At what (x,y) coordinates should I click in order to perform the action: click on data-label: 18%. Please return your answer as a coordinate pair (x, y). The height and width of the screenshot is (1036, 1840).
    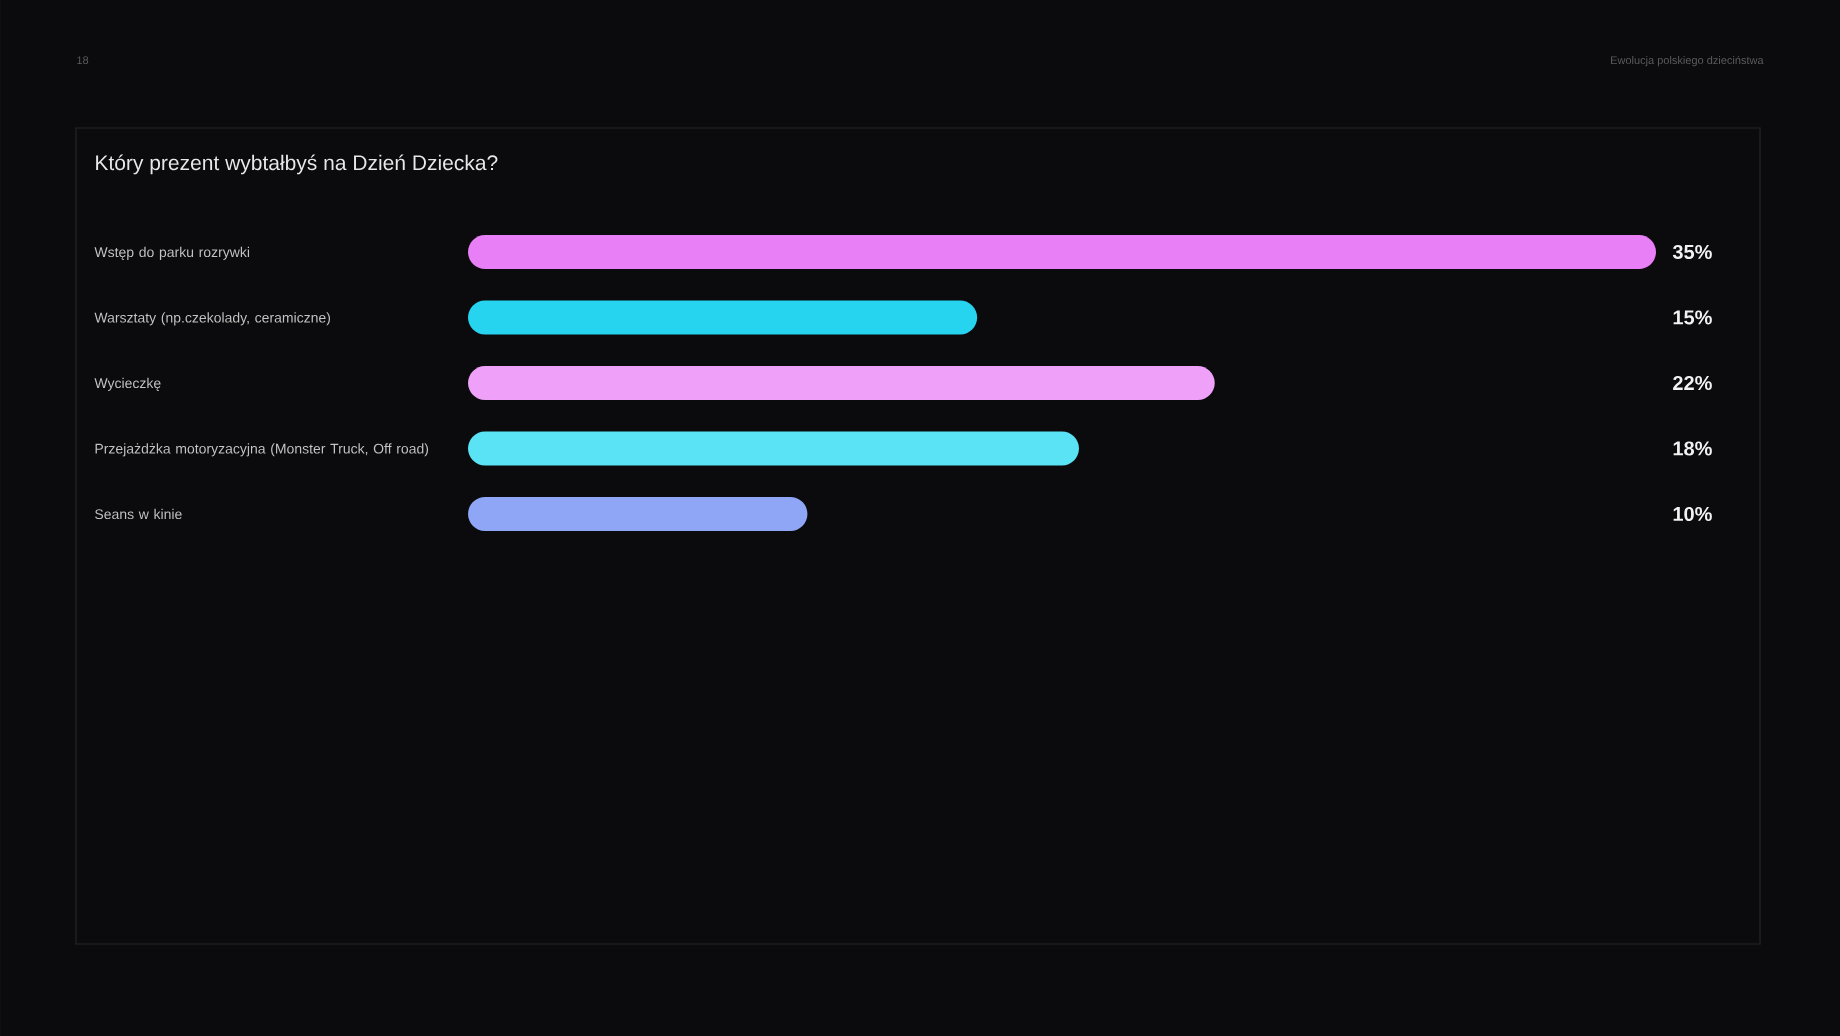
    Looking at the image, I should click on (1692, 448).